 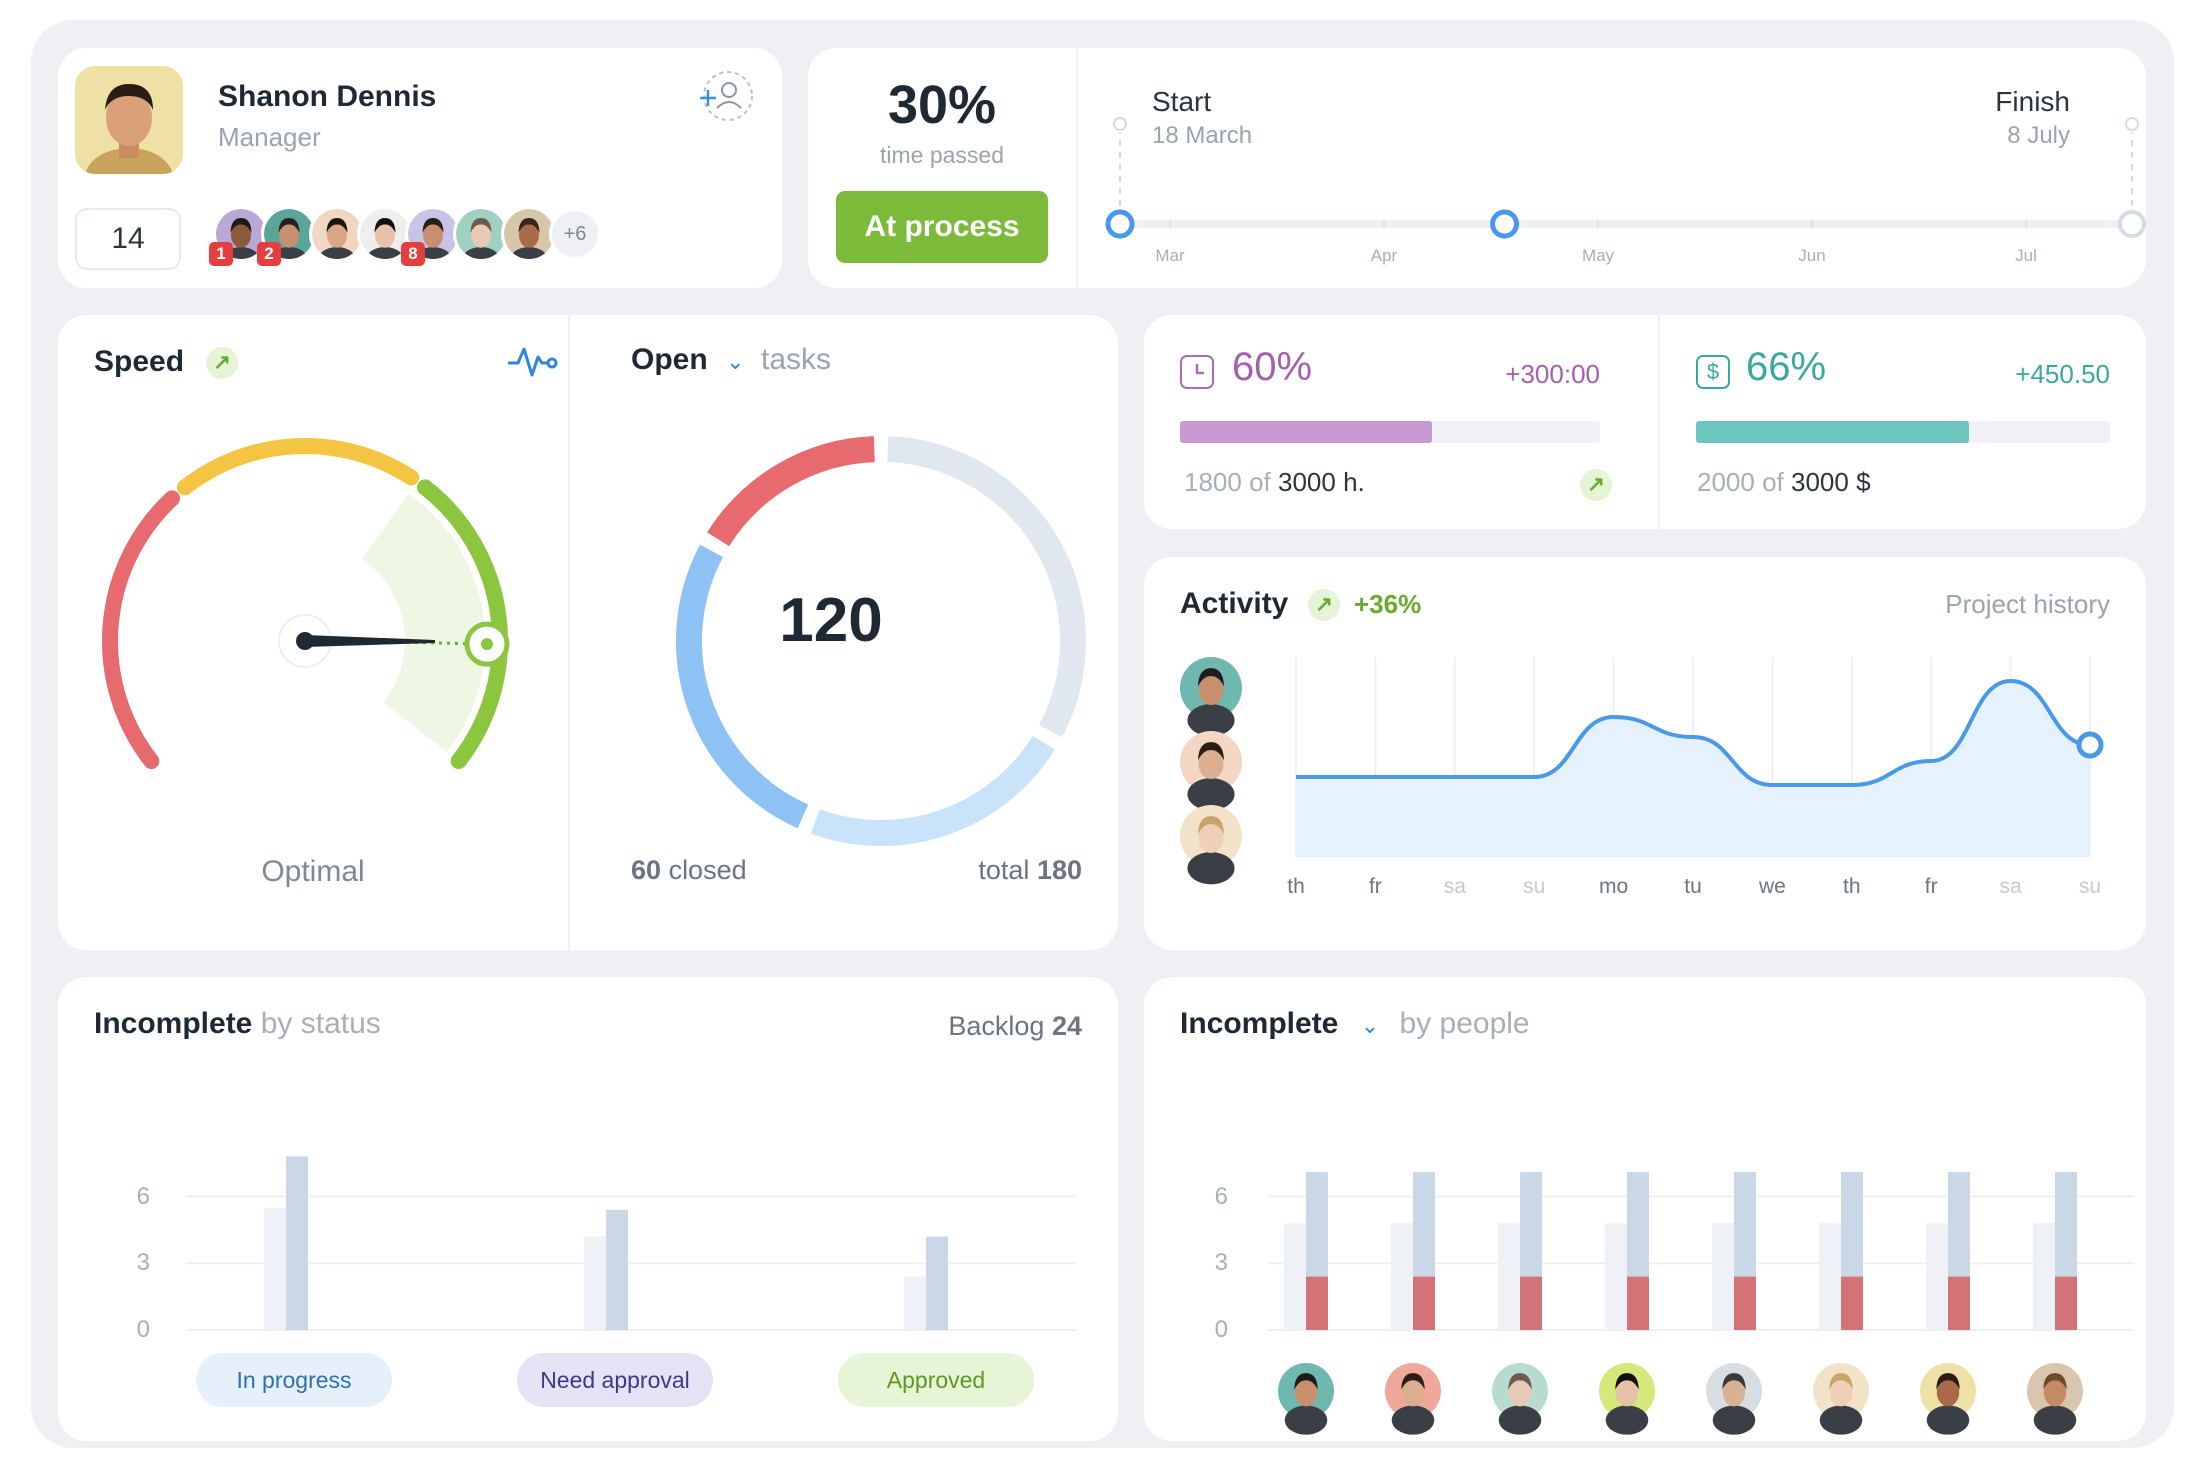 What do you see at coordinates (707, 870) in the screenshot?
I see `closed-label: closed` at bounding box center [707, 870].